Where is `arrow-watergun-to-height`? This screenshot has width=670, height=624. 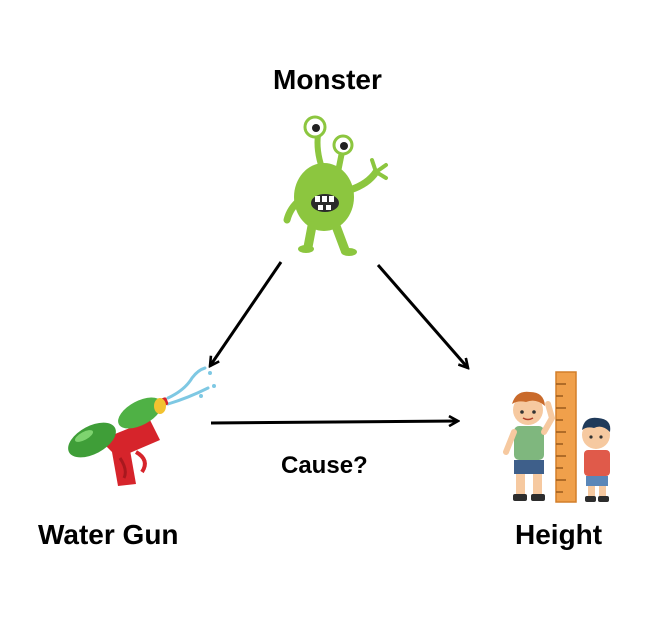
arrow-watergun-to-height is located at coordinates (334, 422).